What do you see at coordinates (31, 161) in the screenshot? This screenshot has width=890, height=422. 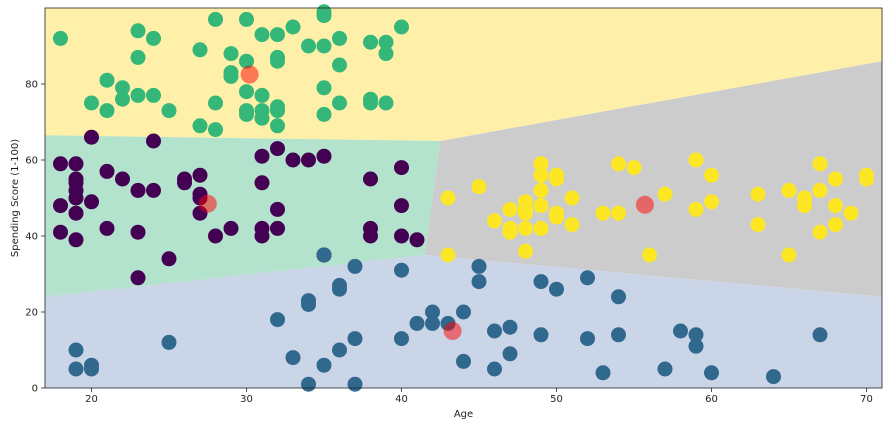 I see `y-tick-label: 60` at bounding box center [31, 161].